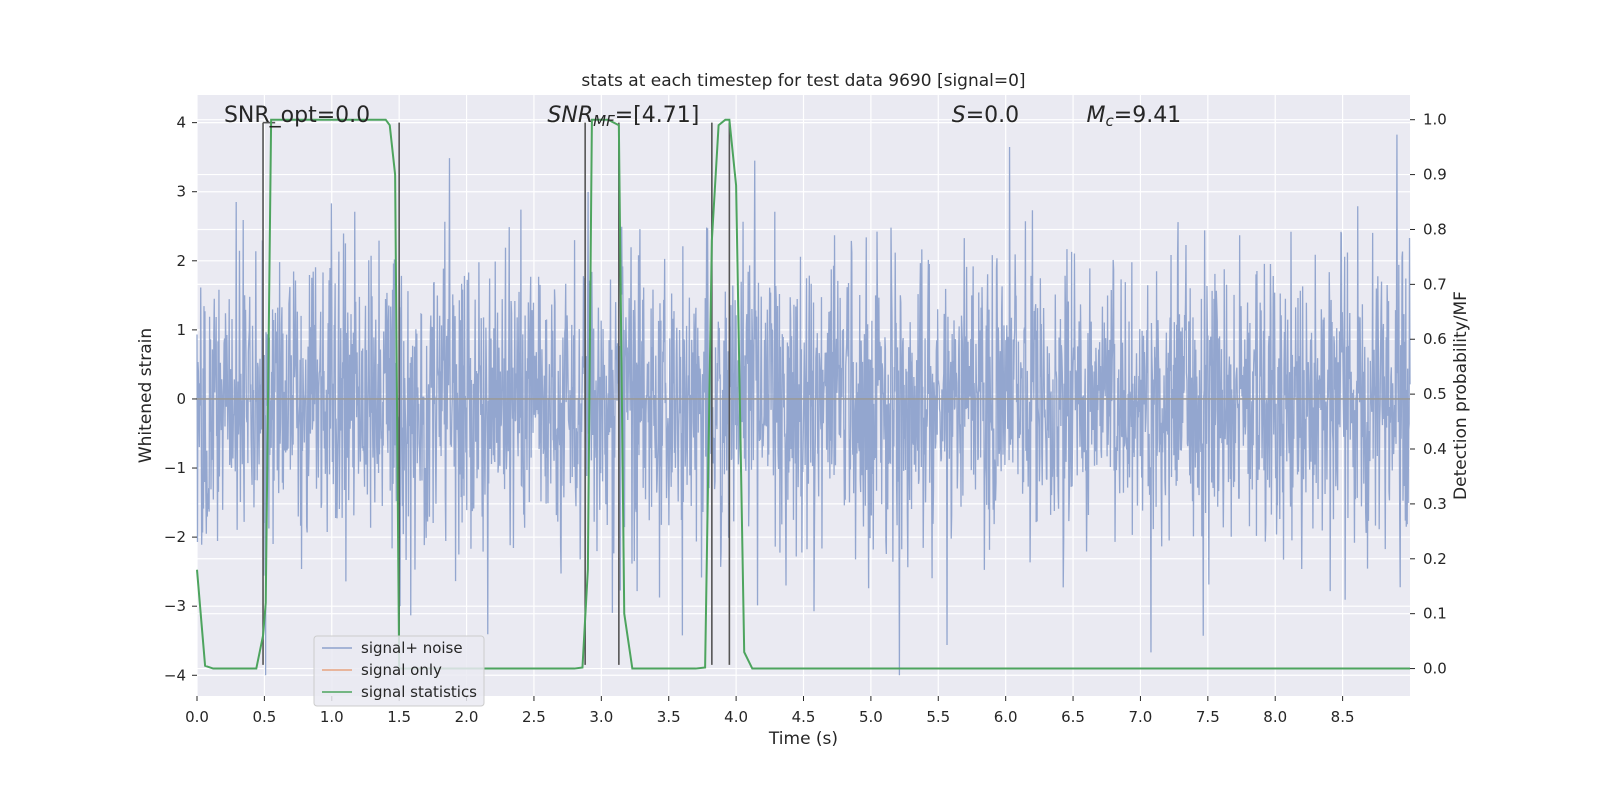 This screenshot has width=1600, height=804. What do you see at coordinates (601, 717) in the screenshot?
I see `x-tick-label: 3.0` at bounding box center [601, 717].